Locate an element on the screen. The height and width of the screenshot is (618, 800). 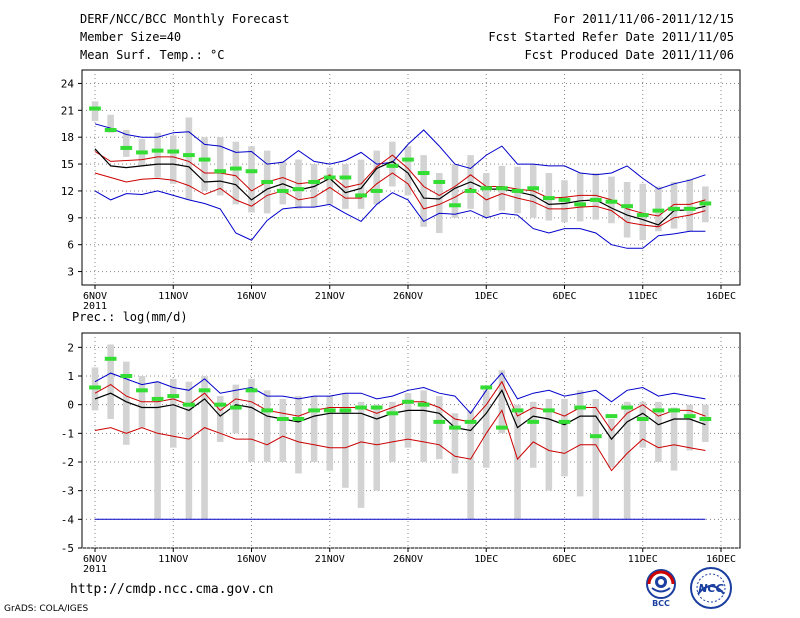
temp-xtick-label: 21NOV is located at coordinates (330, 296).